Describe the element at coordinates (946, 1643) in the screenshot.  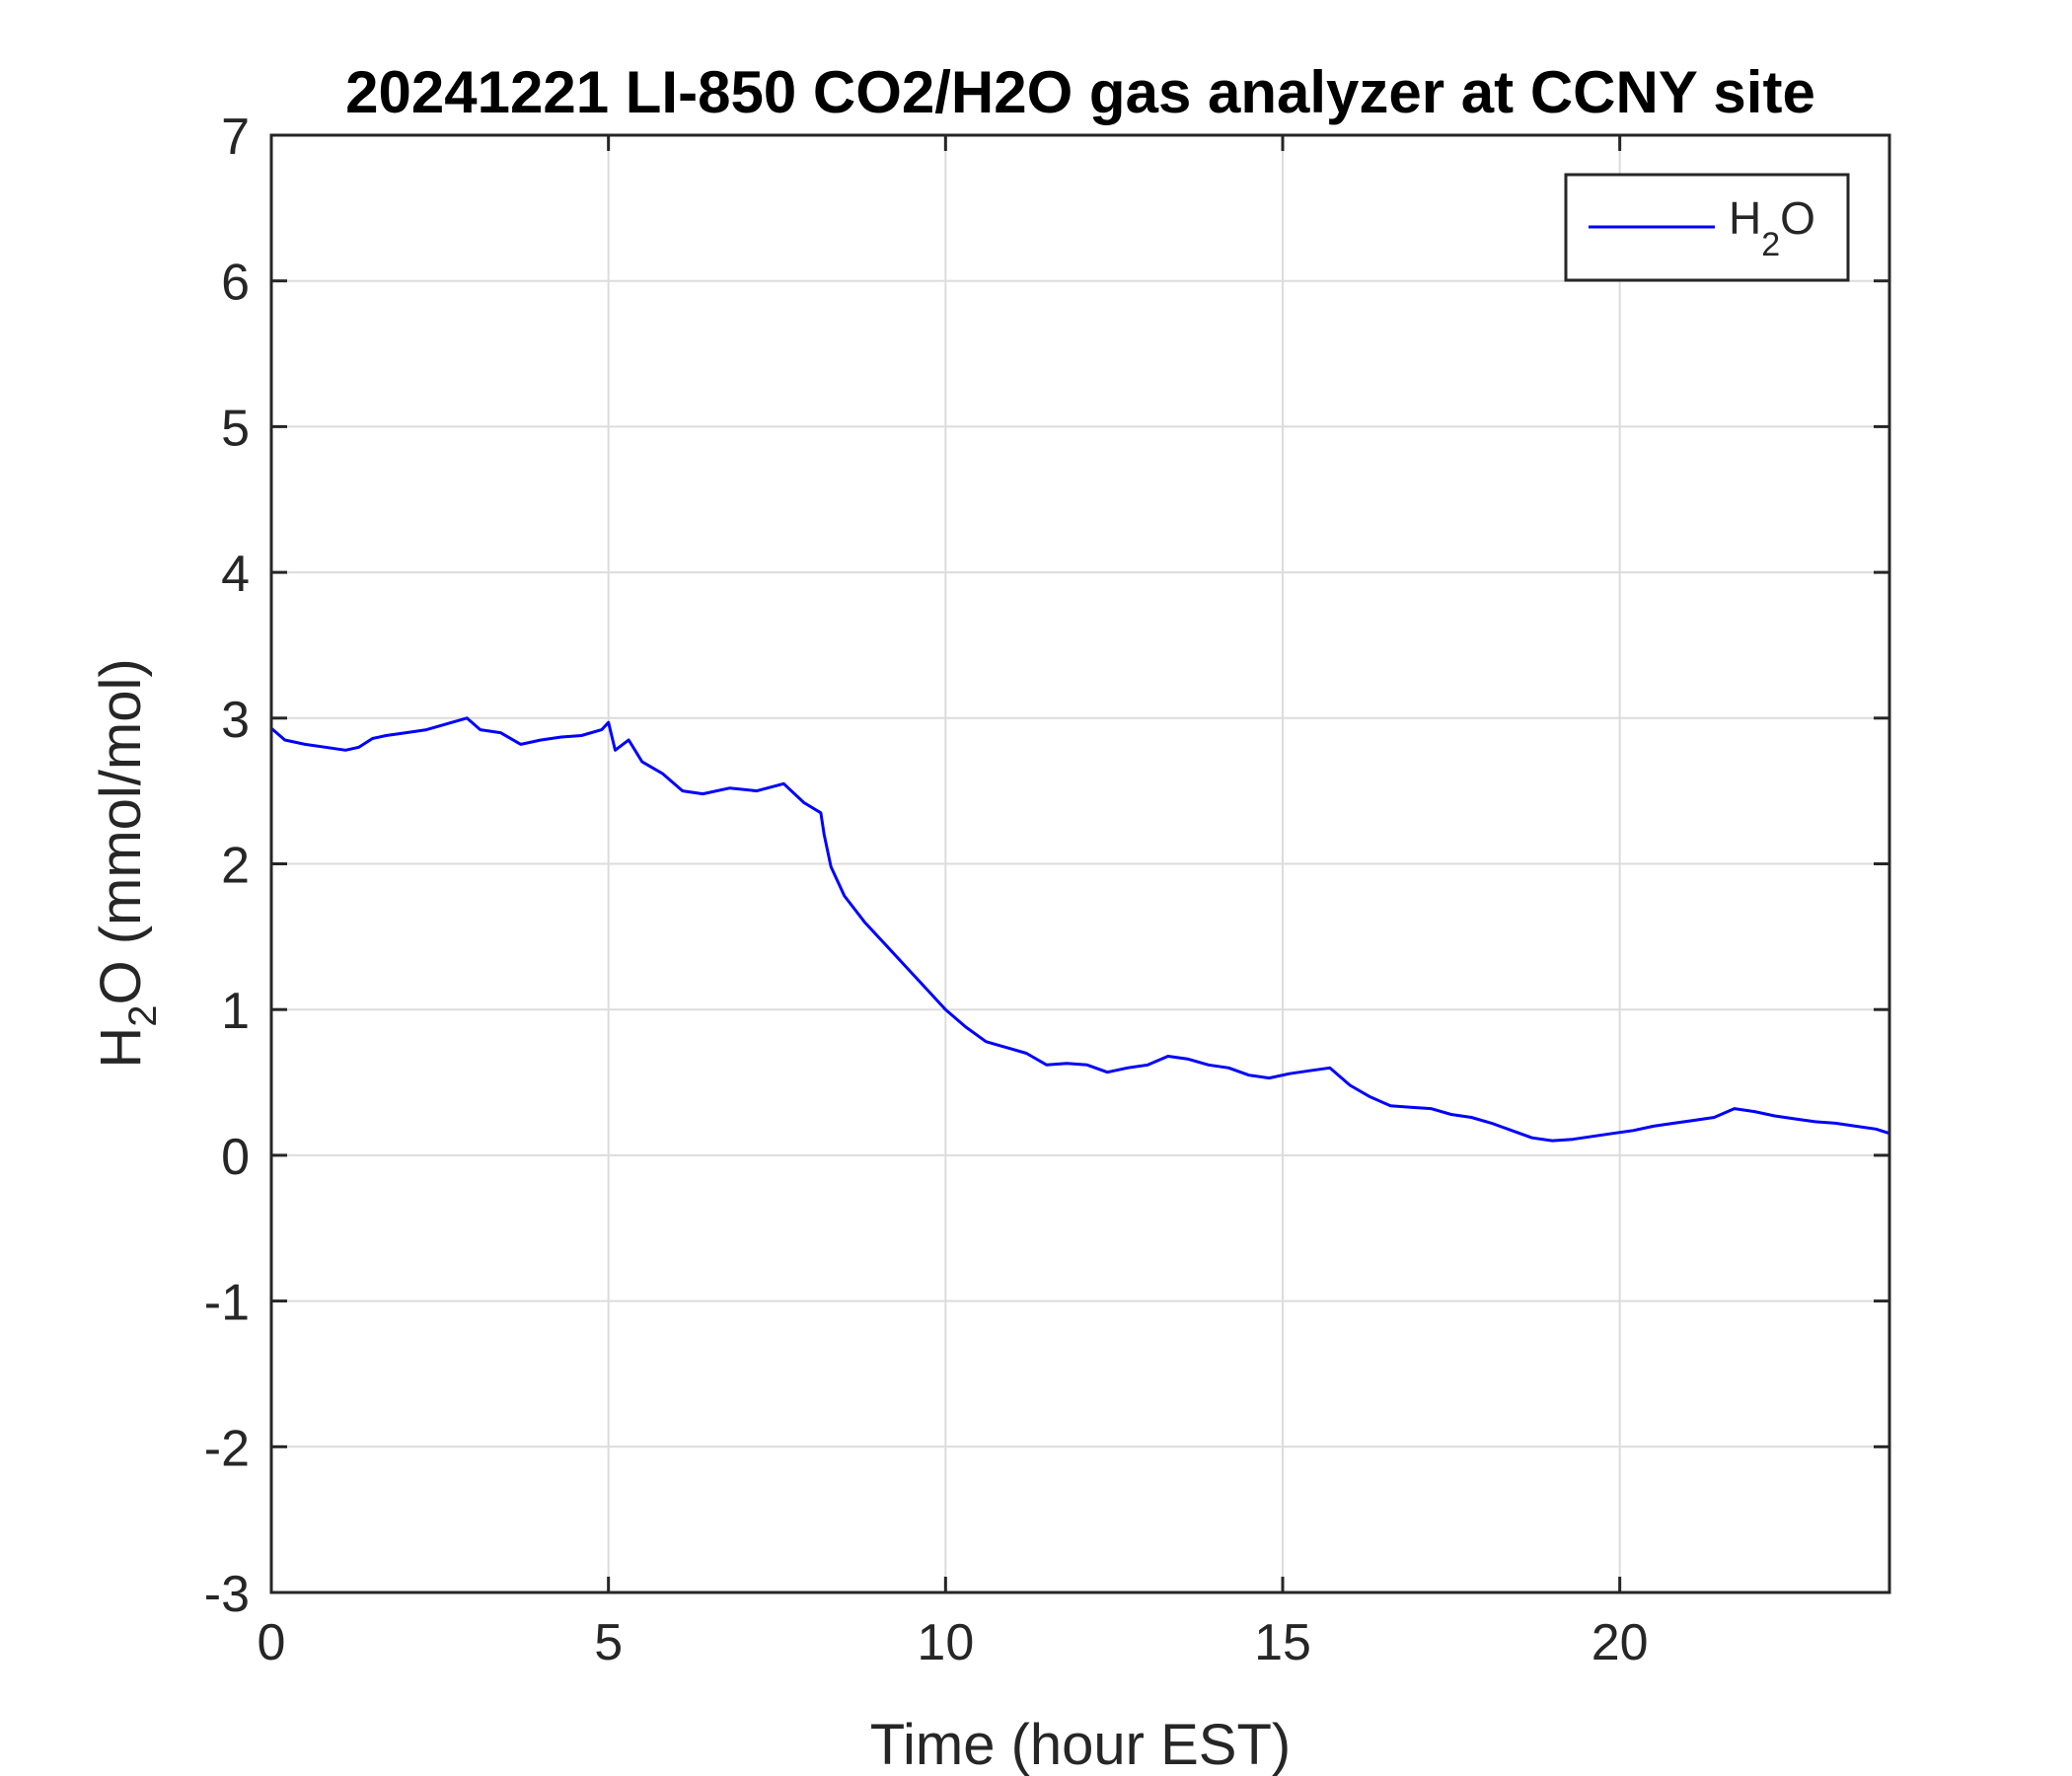
I see `x-tick-label: 10` at that location.